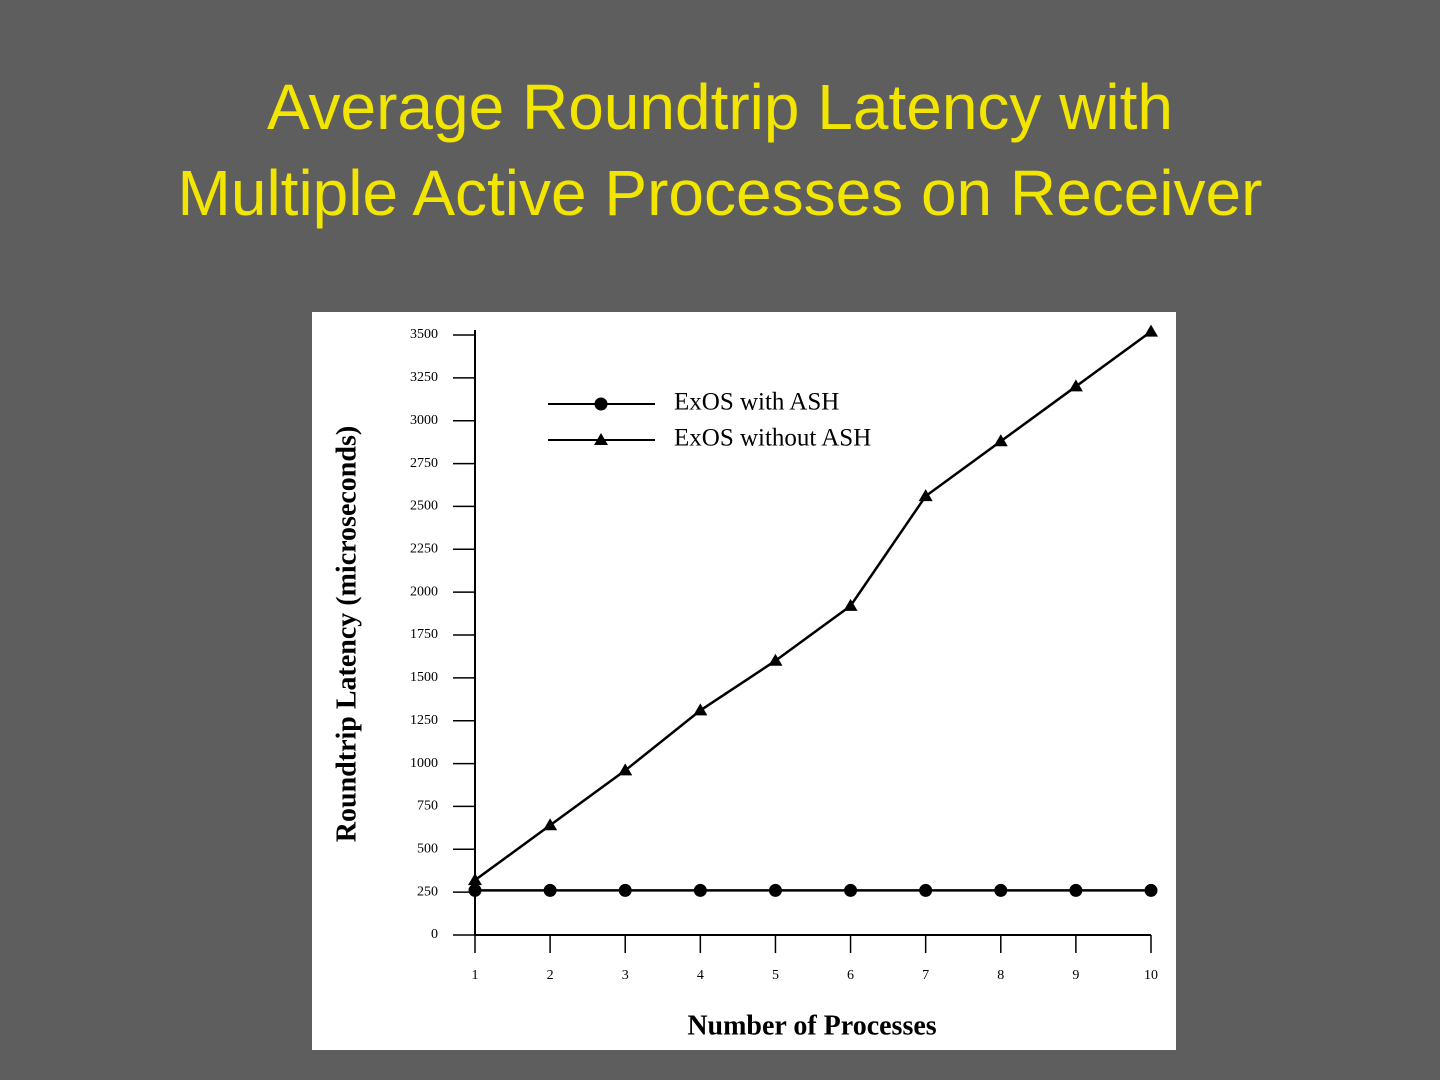 The image size is (1440, 1080). Describe the element at coordinates (427, 849) in the screenshot. I see `y-tick-label: 500` at that location.